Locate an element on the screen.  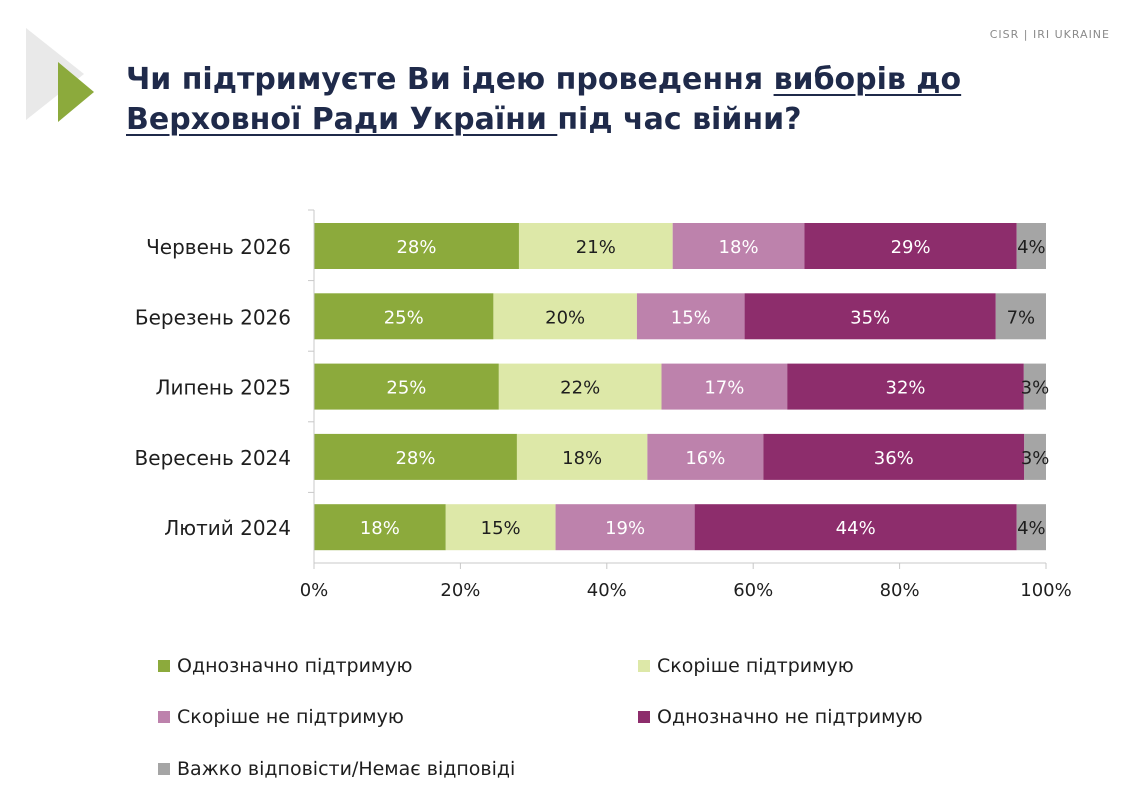
category-label: Березень 2026 is located at coordinates (213, 317).